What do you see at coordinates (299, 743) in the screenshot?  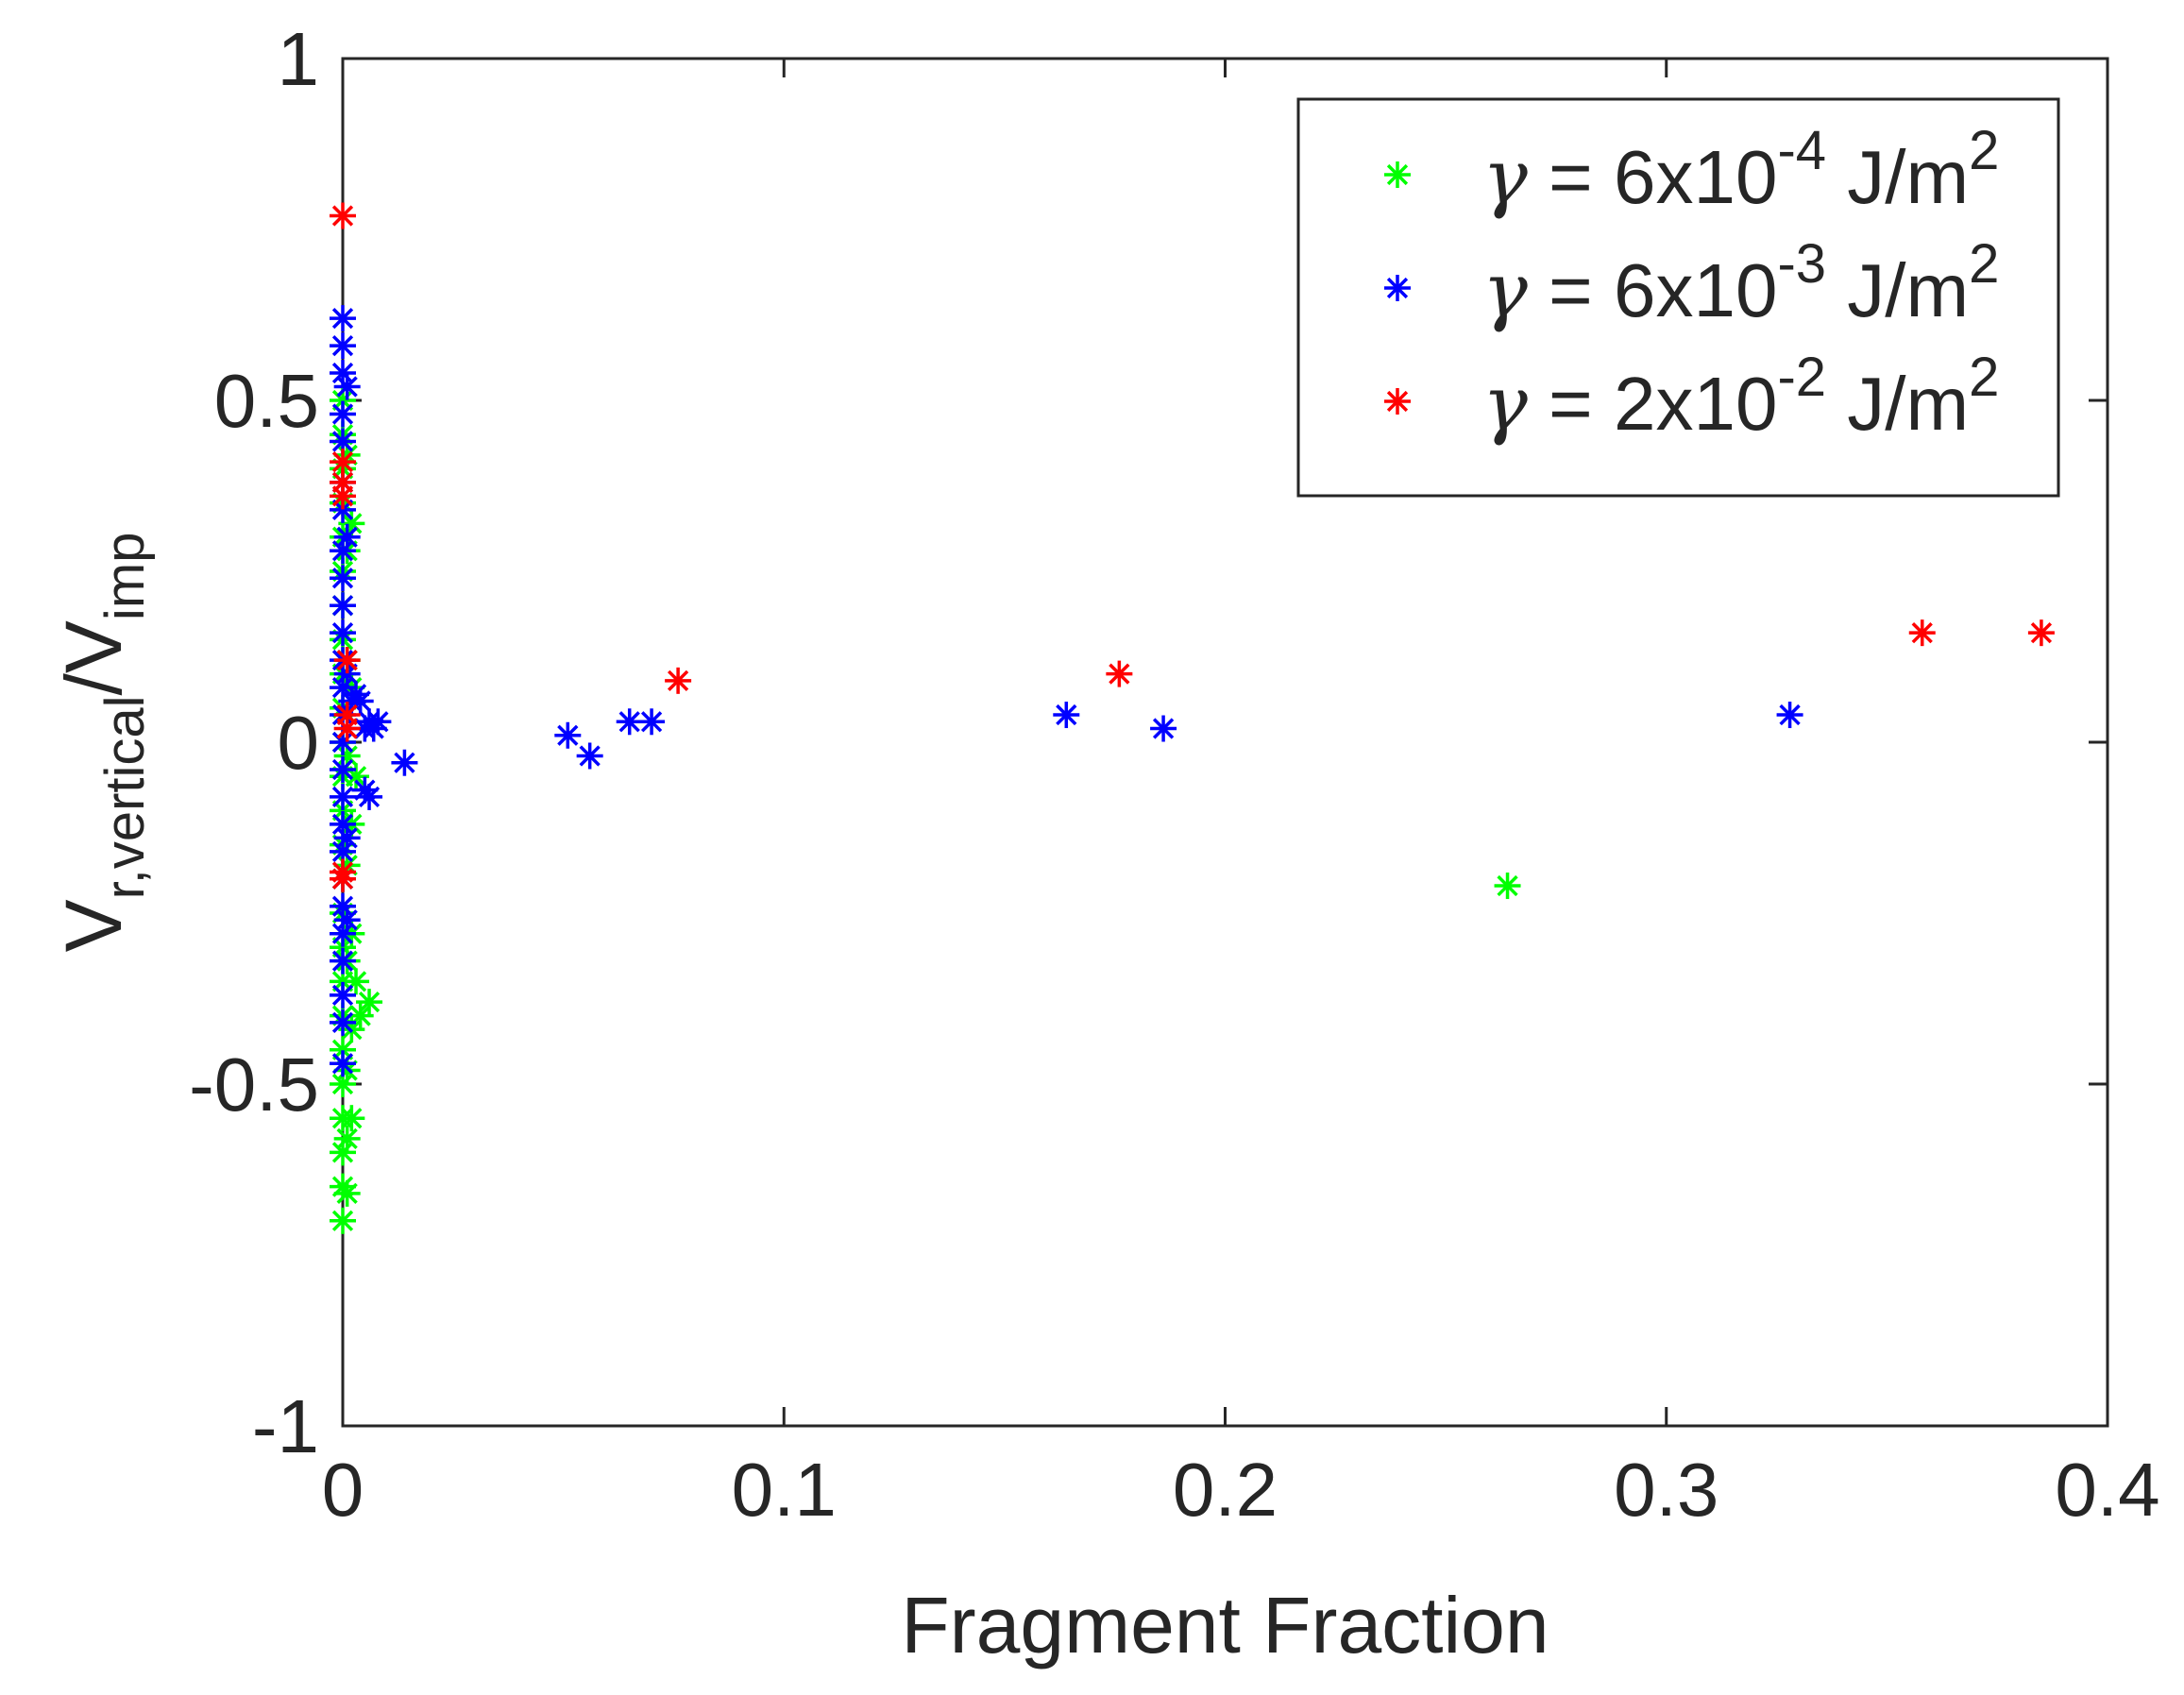 I see `y-tick-label: 0` at bounding box center [299, 743].